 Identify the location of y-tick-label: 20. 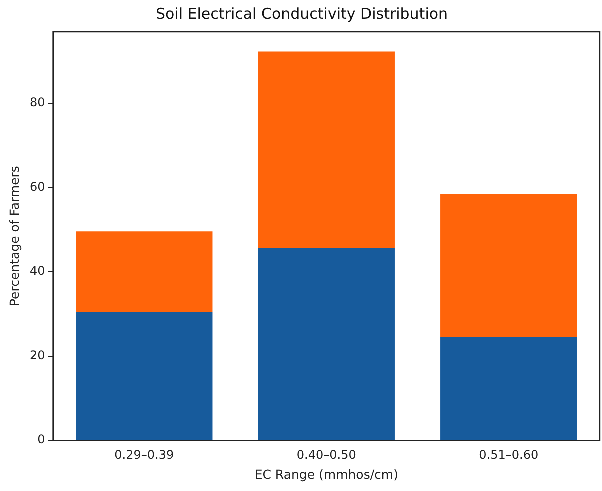
(38, 355).